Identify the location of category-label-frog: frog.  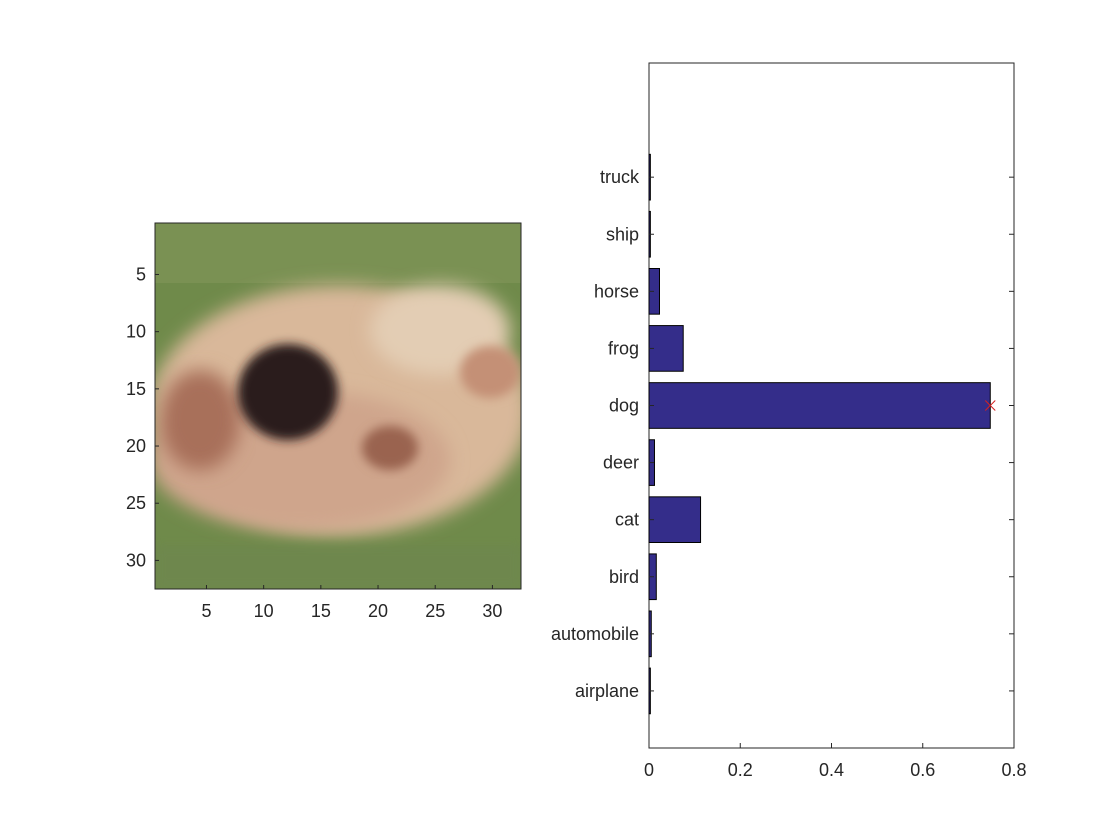
(623, 348).